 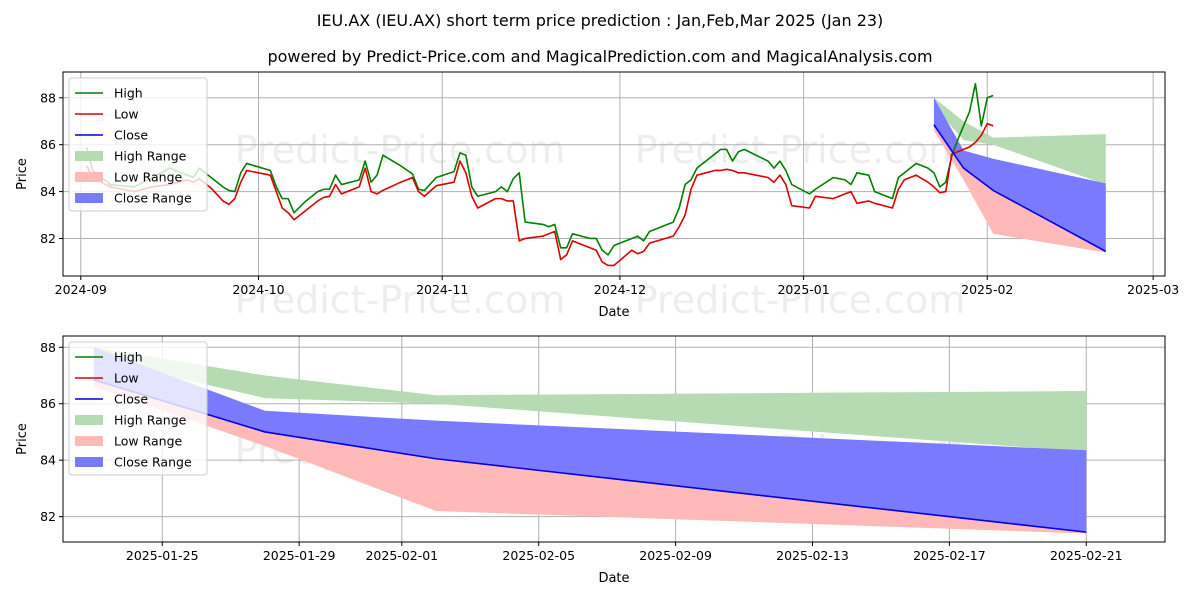 What do you see at coordinates (803, 289) in the screenshot?
I see `x-tick-label: 2025-01` at bounding box center [803, 289].